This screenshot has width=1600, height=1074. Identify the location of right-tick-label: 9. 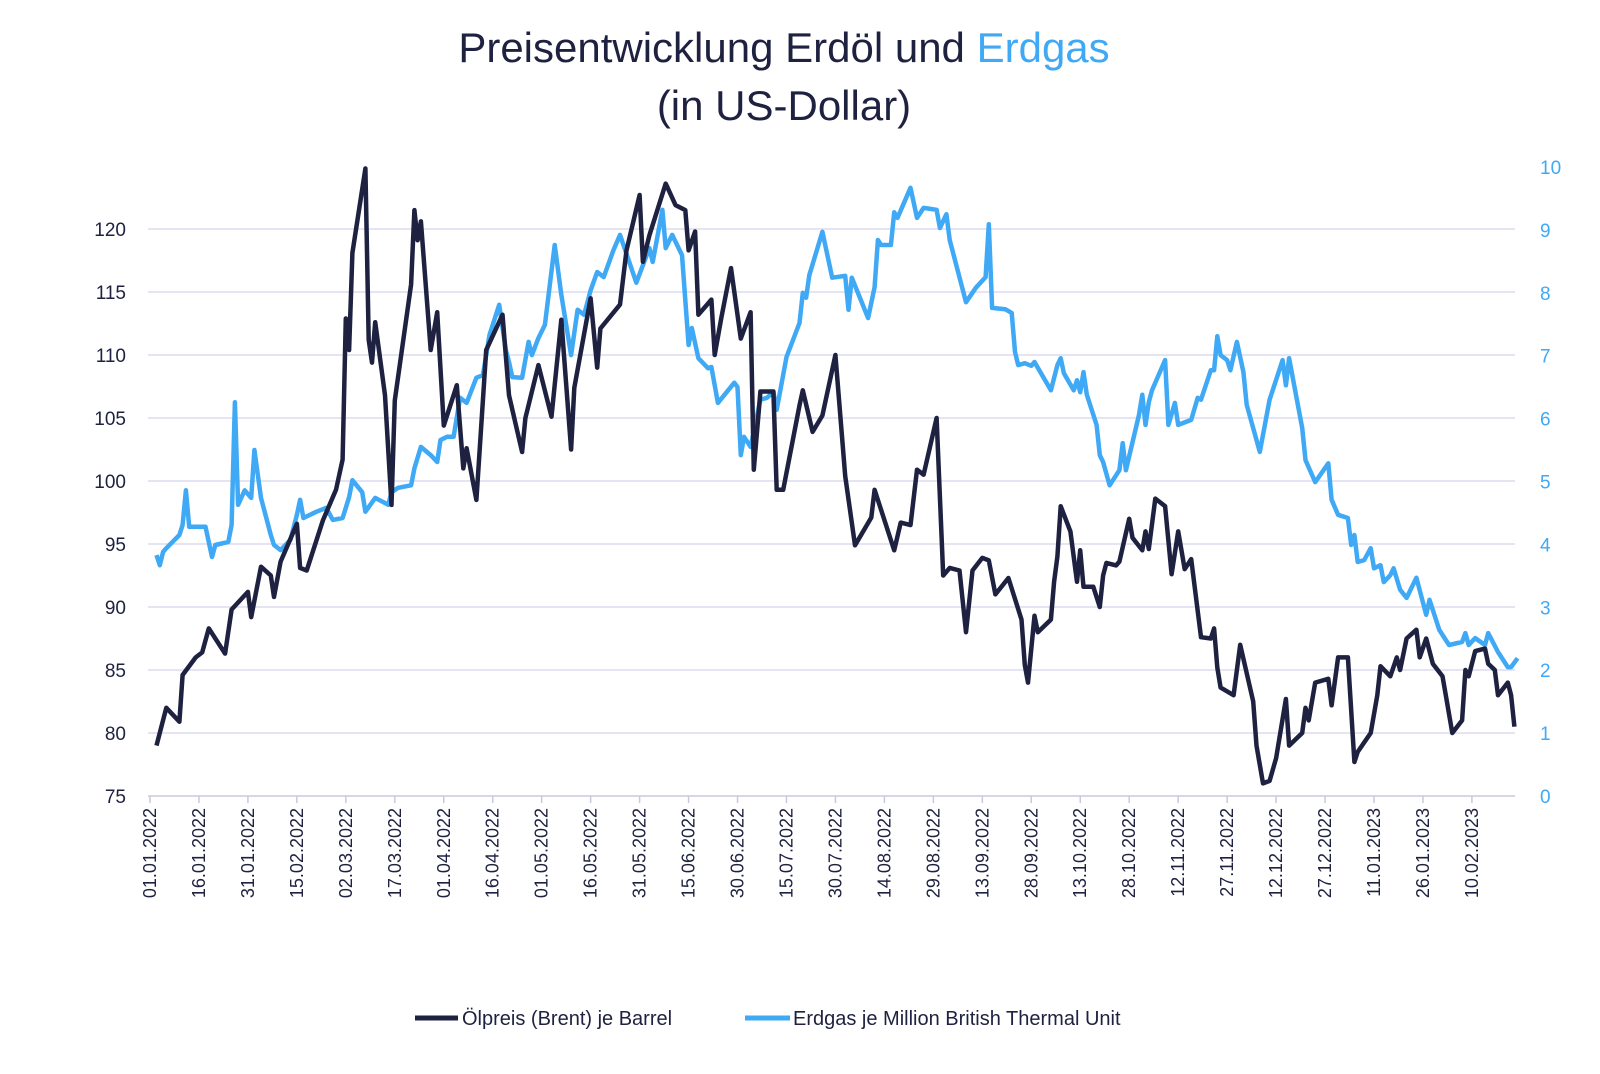
(1545, 231).